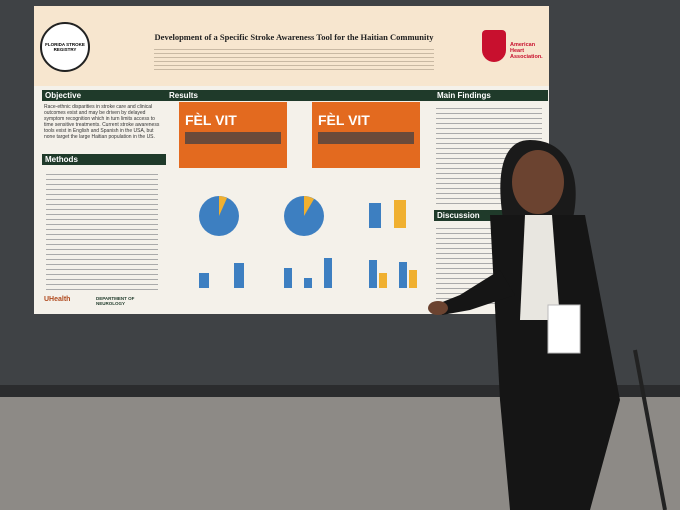 Image resolution: width=680 pixels, height=510 pixels. Describe the element at coordinates (650, 429) in the screenshot. I see `easel` at that location.